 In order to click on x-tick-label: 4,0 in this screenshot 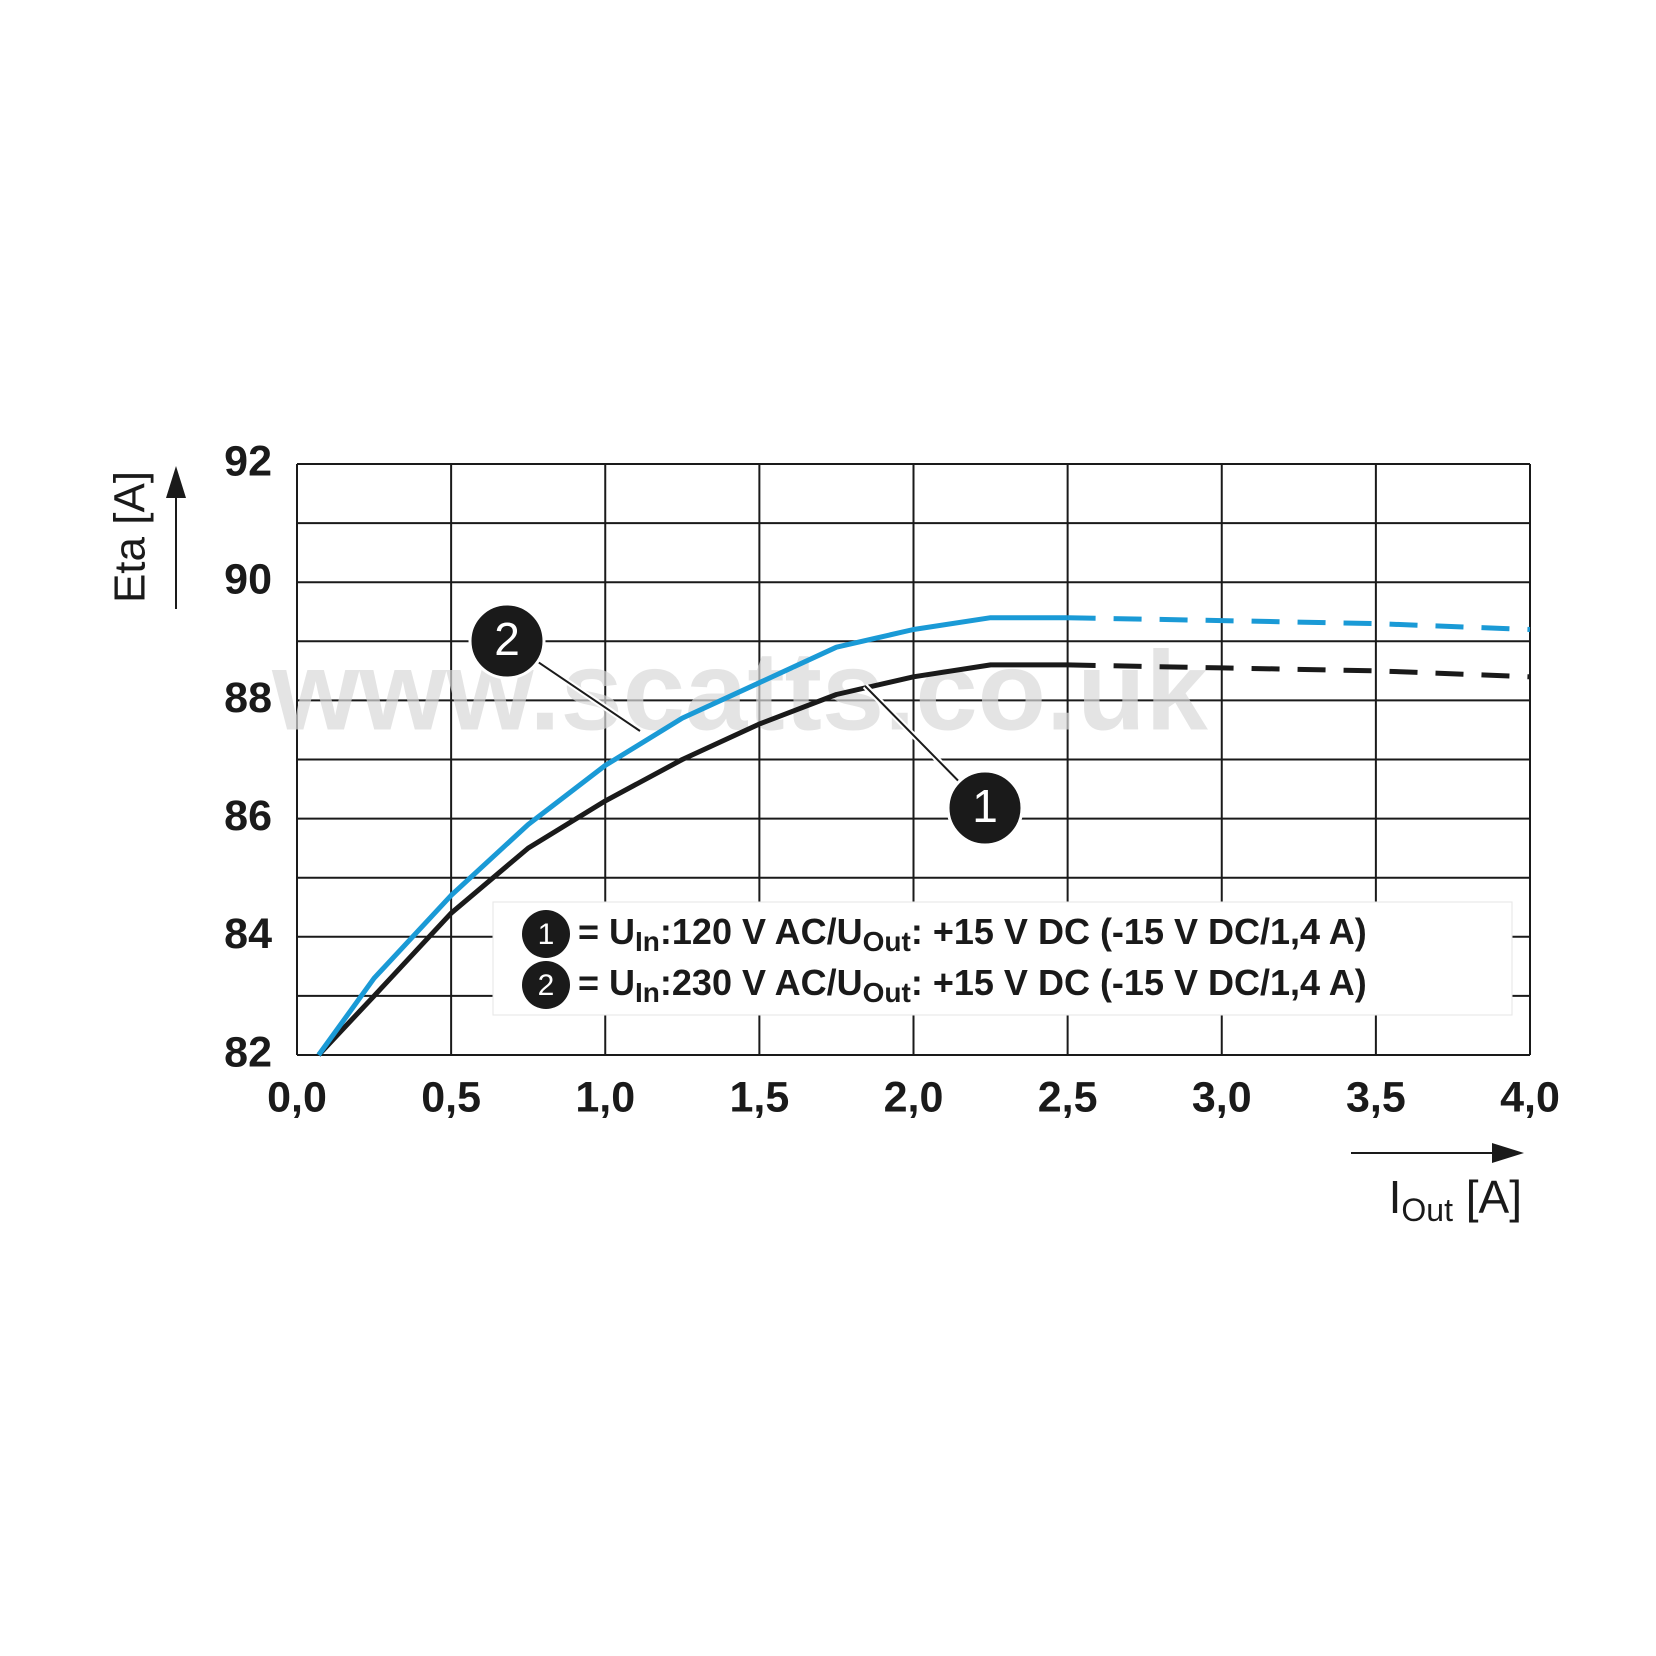, I will do `click(1530, 1097)`.